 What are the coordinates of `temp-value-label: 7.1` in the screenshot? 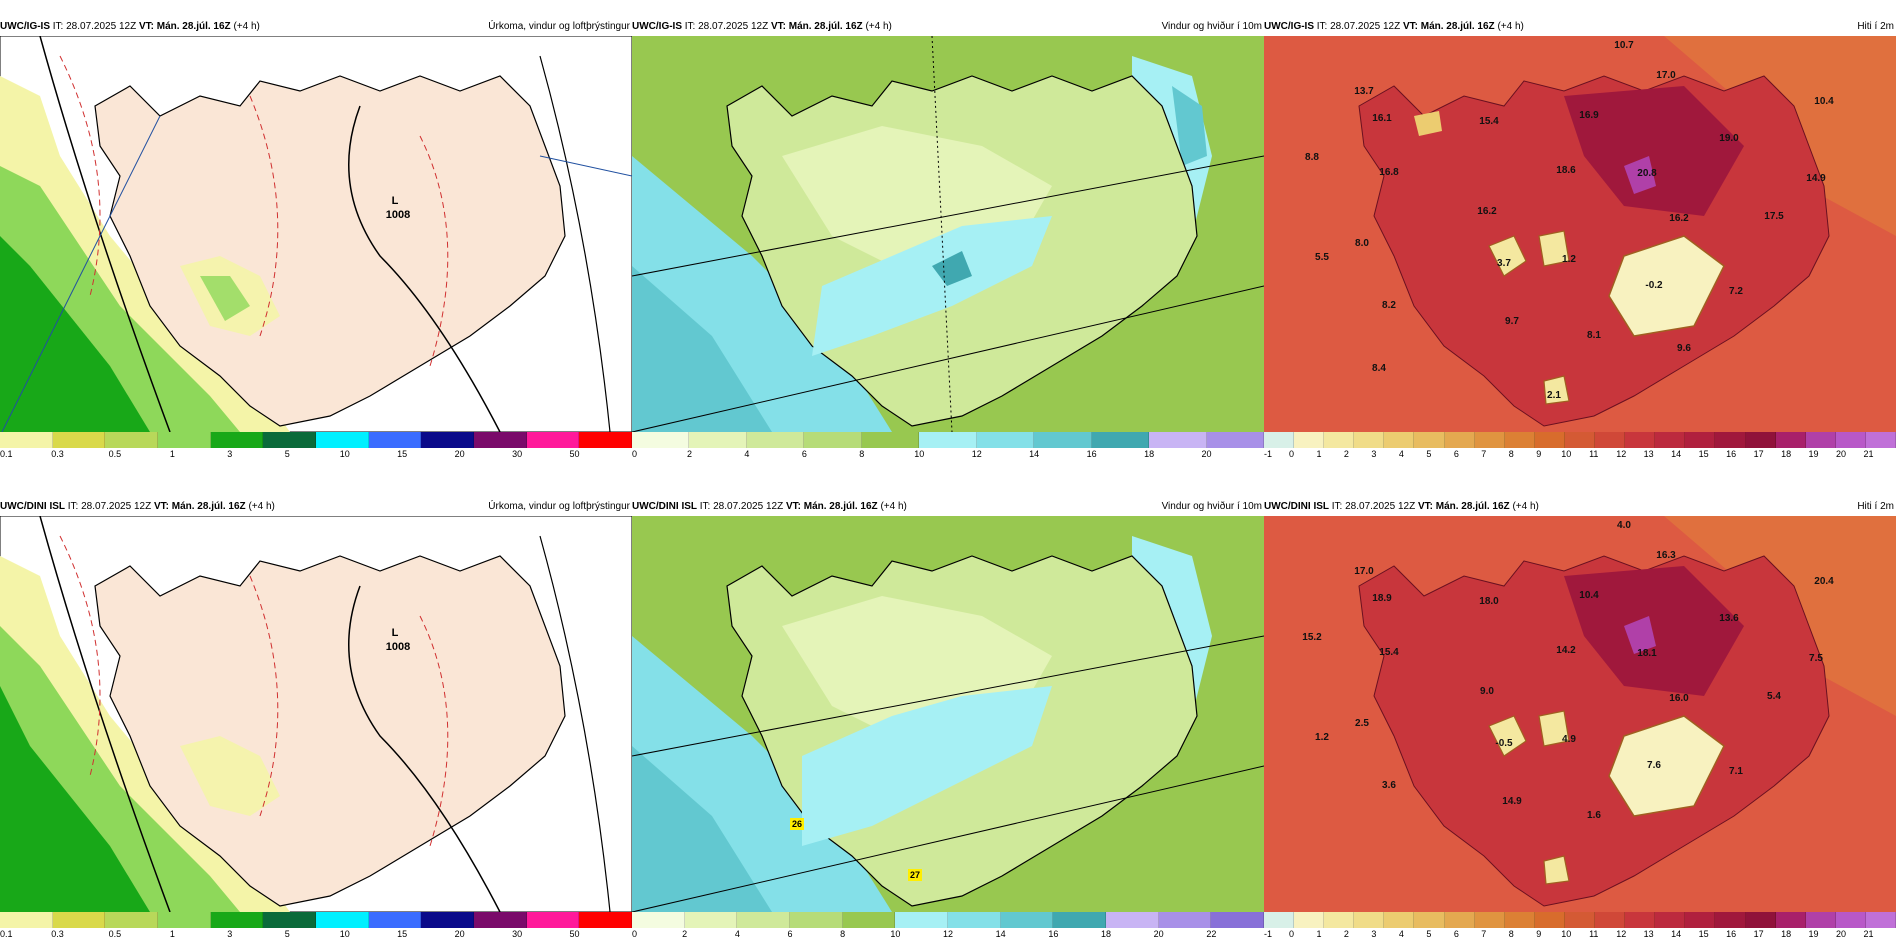 It's located at (1736, 771).